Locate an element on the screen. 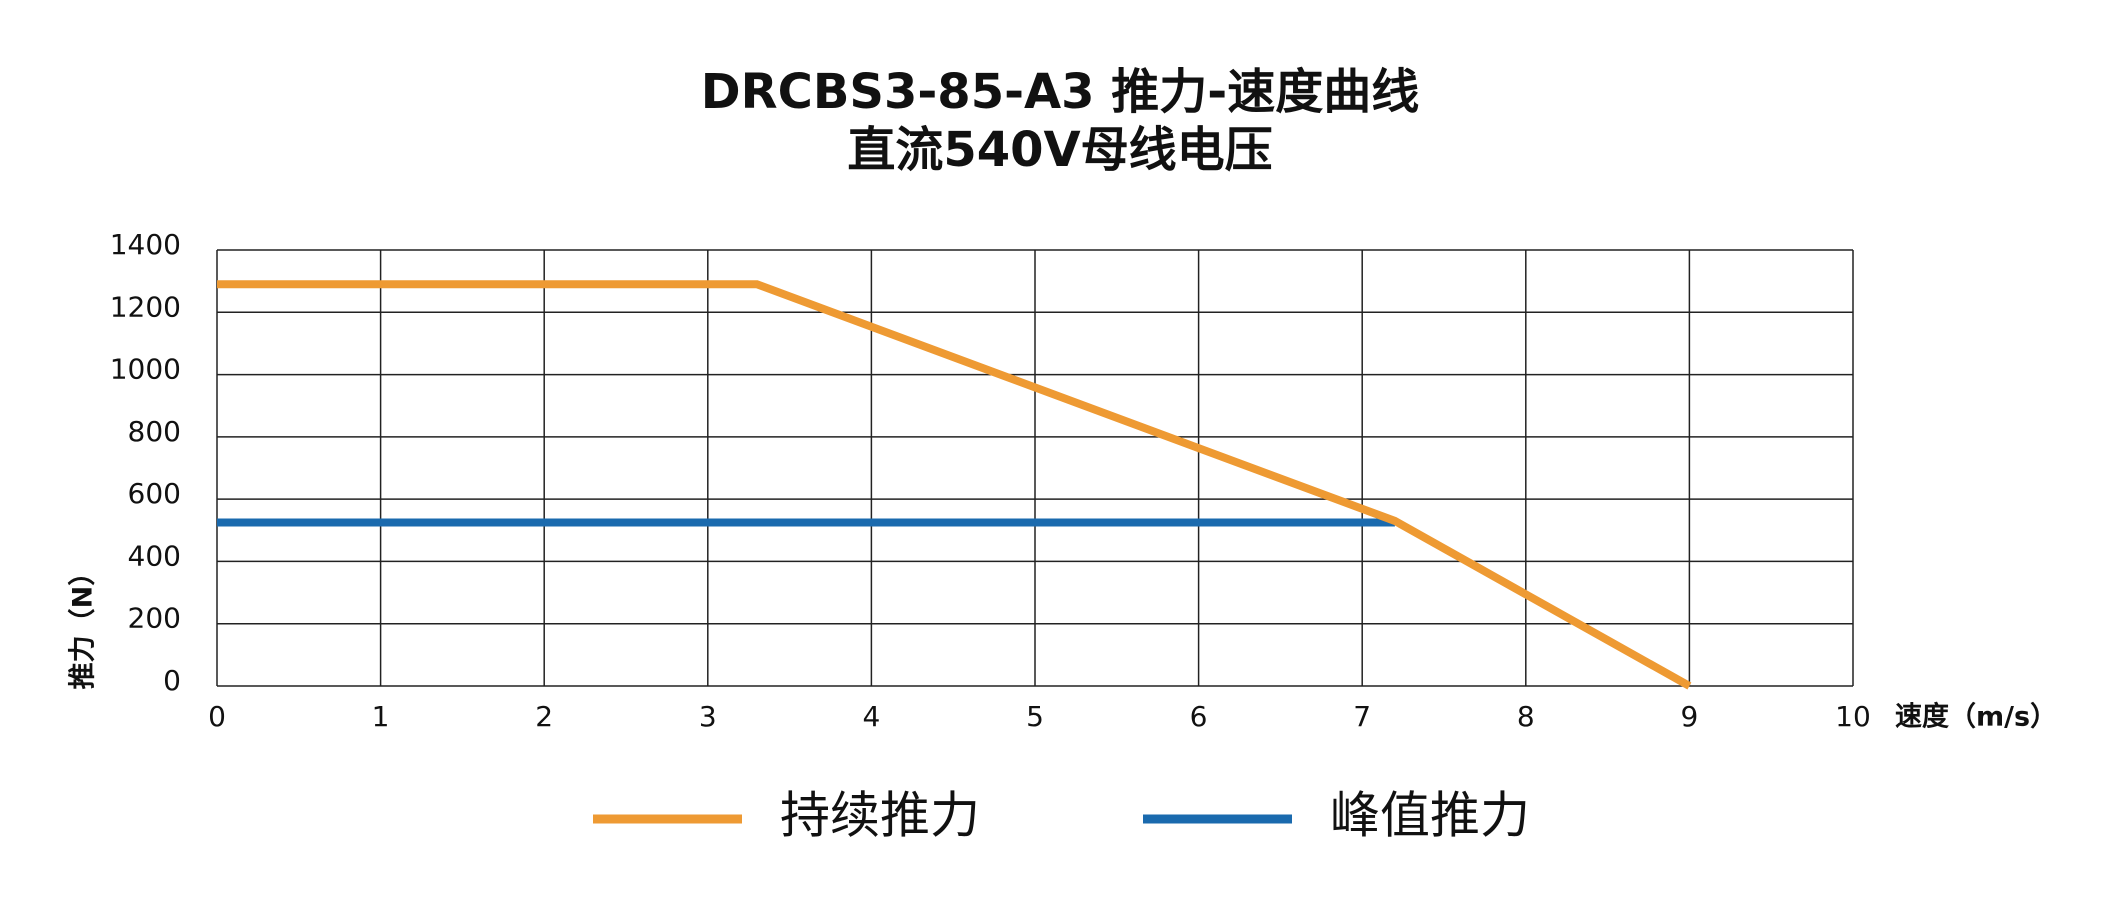 The width and height of the screenshot is (2115, 920). y-tick-label: 200 is located at coordinates (154, 618).